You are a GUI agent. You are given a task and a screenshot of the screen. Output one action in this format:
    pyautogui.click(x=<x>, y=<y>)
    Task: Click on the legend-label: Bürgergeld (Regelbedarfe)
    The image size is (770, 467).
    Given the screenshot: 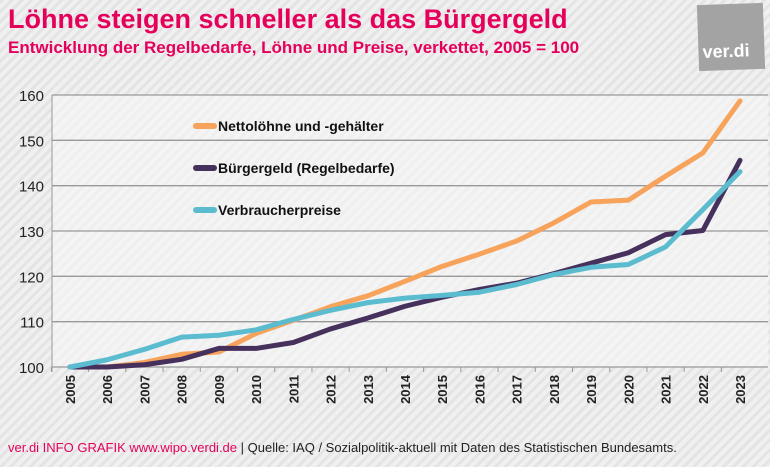 What is the action you would take?
    pyautogui.click(x=306, y=168)
    